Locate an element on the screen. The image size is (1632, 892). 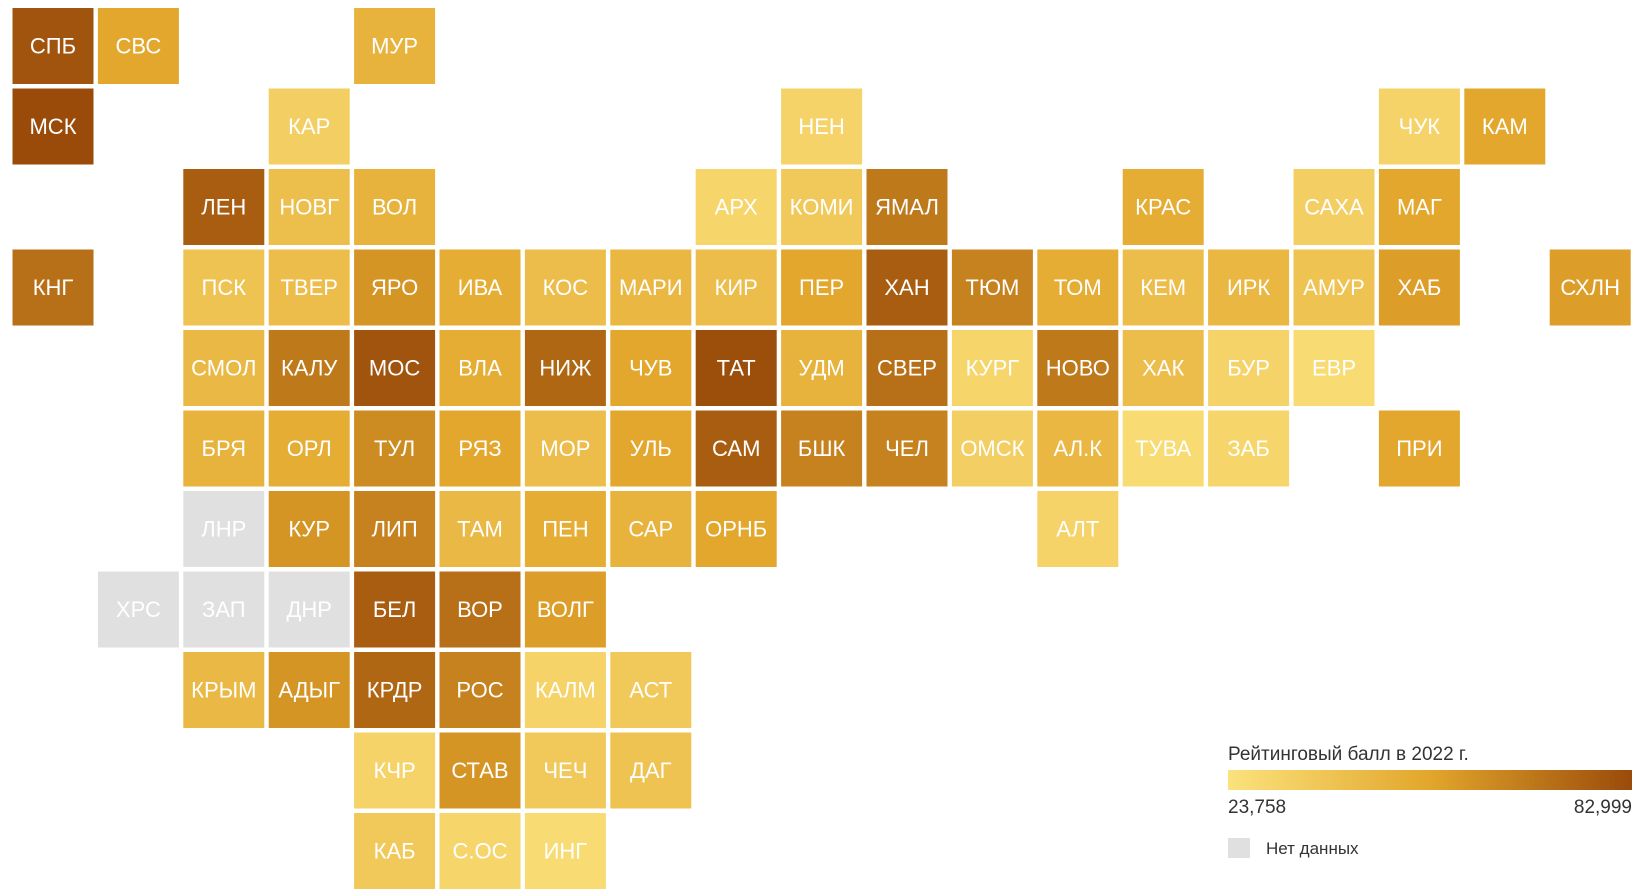
region-label: БШК is located at coordinates (822, 448).